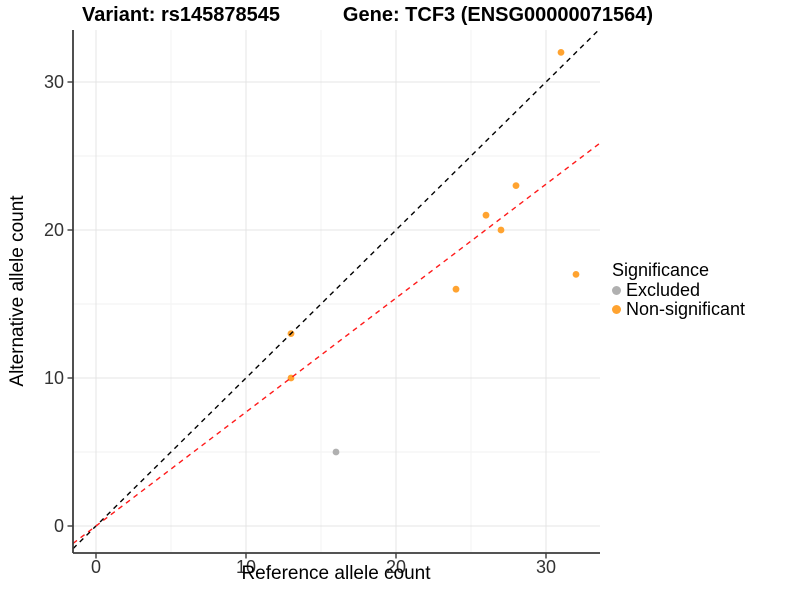 The width and height of the screenshot is (800, 600). I want to click on gene-title: Gene: TCF3 (ENSG00000071564), so click(498, 15).